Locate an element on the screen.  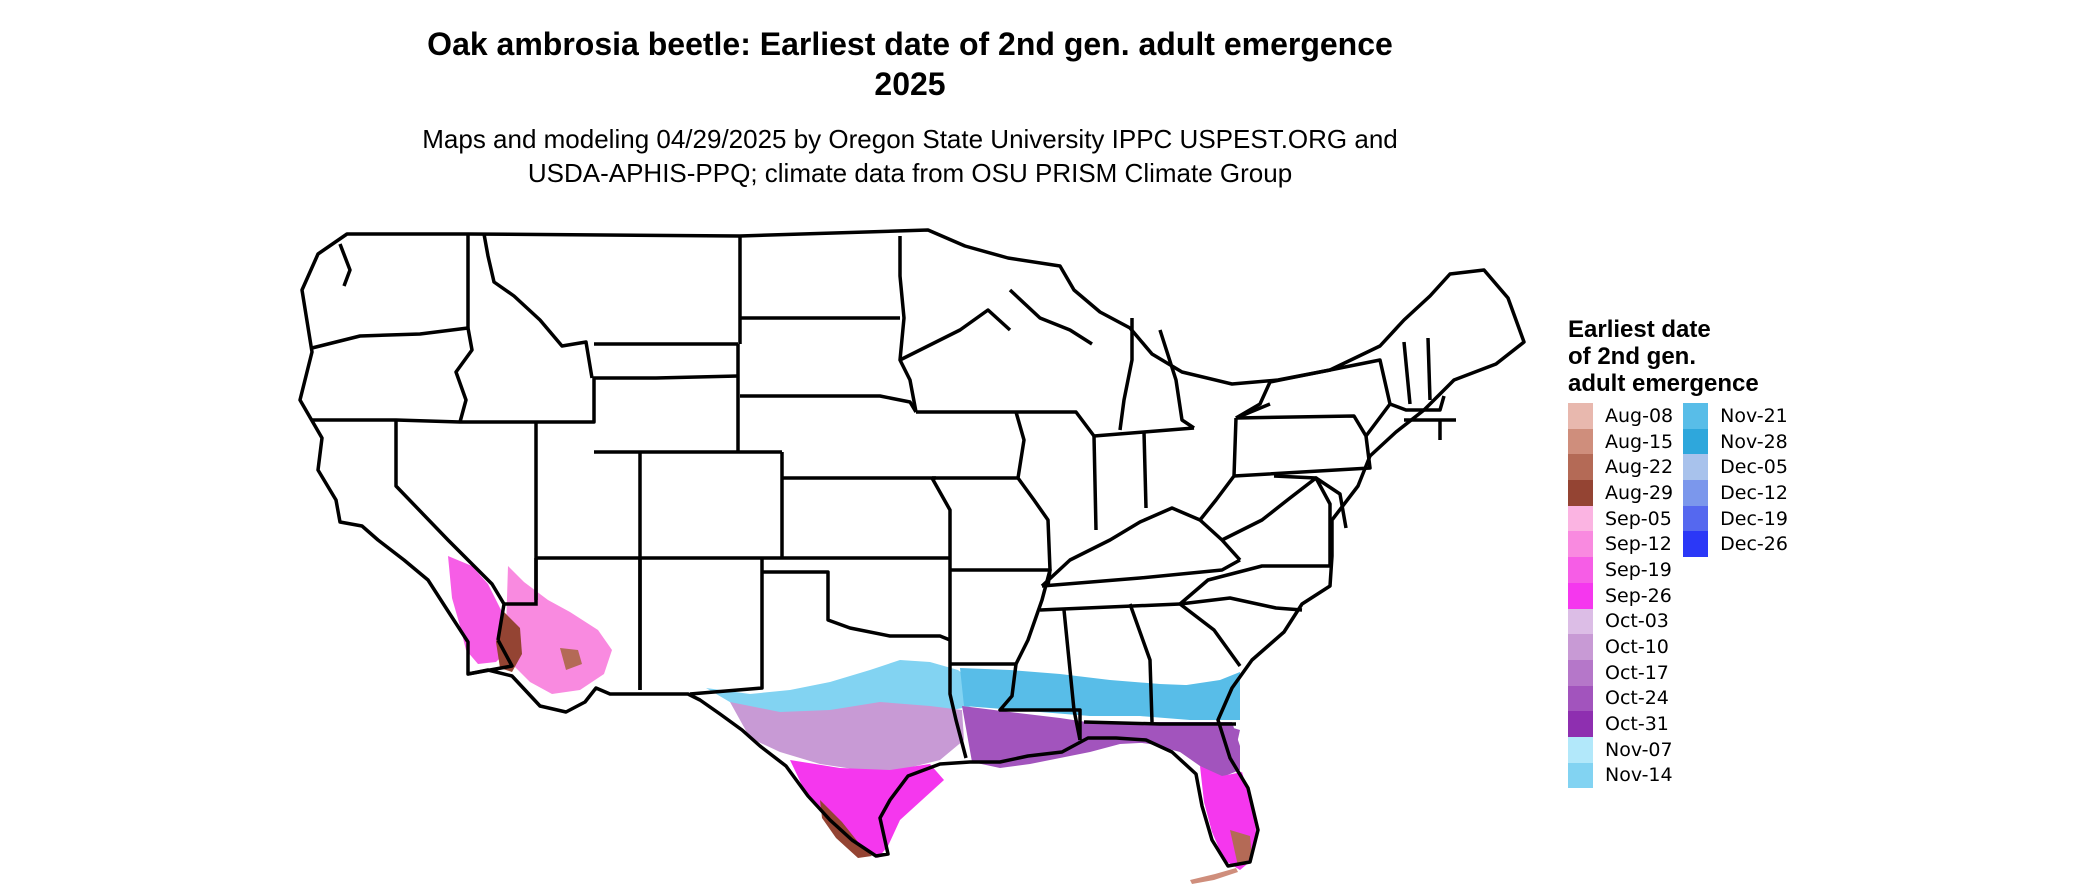
legend-item: Oct-10 is located at coordinates (1620, 647).